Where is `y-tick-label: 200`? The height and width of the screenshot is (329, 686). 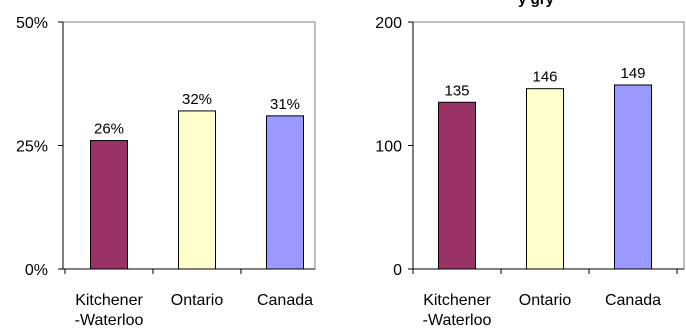 y-tick-label: 200 is located at coordinates (388, 23).